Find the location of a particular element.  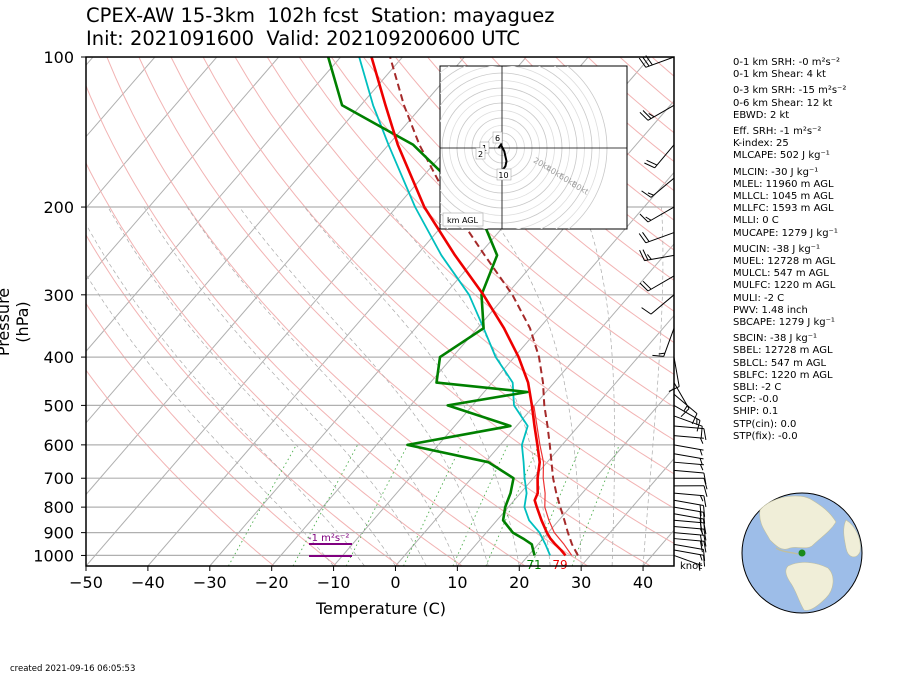

x-tick-label: −20 is located at coordinates (272, 582).